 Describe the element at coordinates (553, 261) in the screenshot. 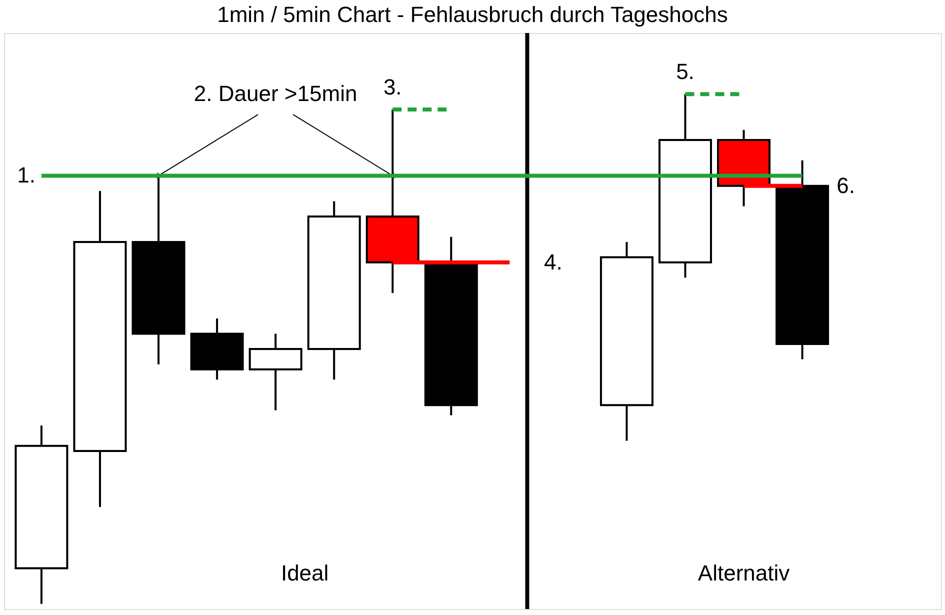

I see `series-label: 4.` at that location.